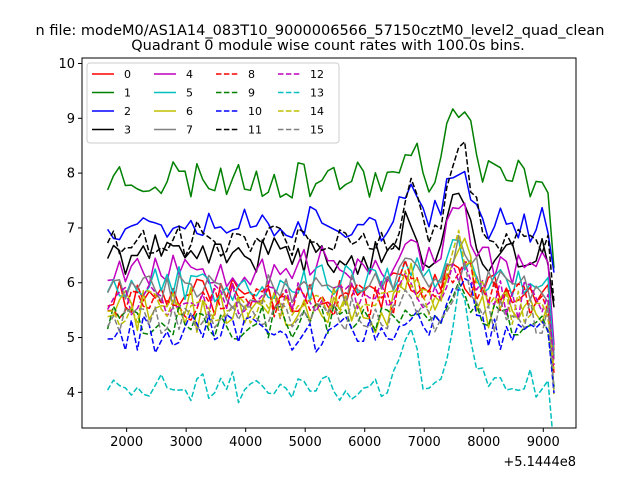 This screenshot has height=480, width=640. What do you see at coordinates (189, 93) in the screenshot?
I see `legend-label-5: 5` at bounding box center [189, 93].